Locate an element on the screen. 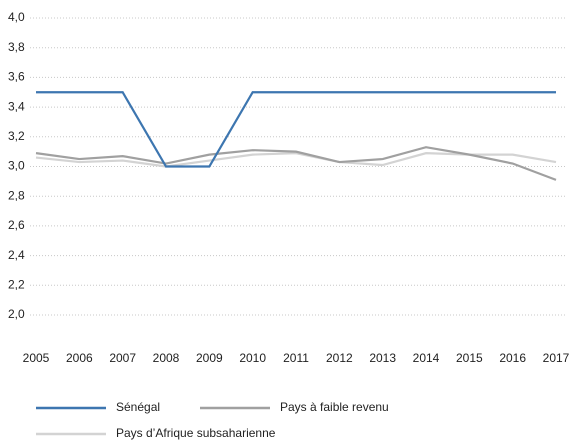 The height and width of the screenshot is (444, 574). y-tick-label: 3,4 is located at coordinates (16, 106).